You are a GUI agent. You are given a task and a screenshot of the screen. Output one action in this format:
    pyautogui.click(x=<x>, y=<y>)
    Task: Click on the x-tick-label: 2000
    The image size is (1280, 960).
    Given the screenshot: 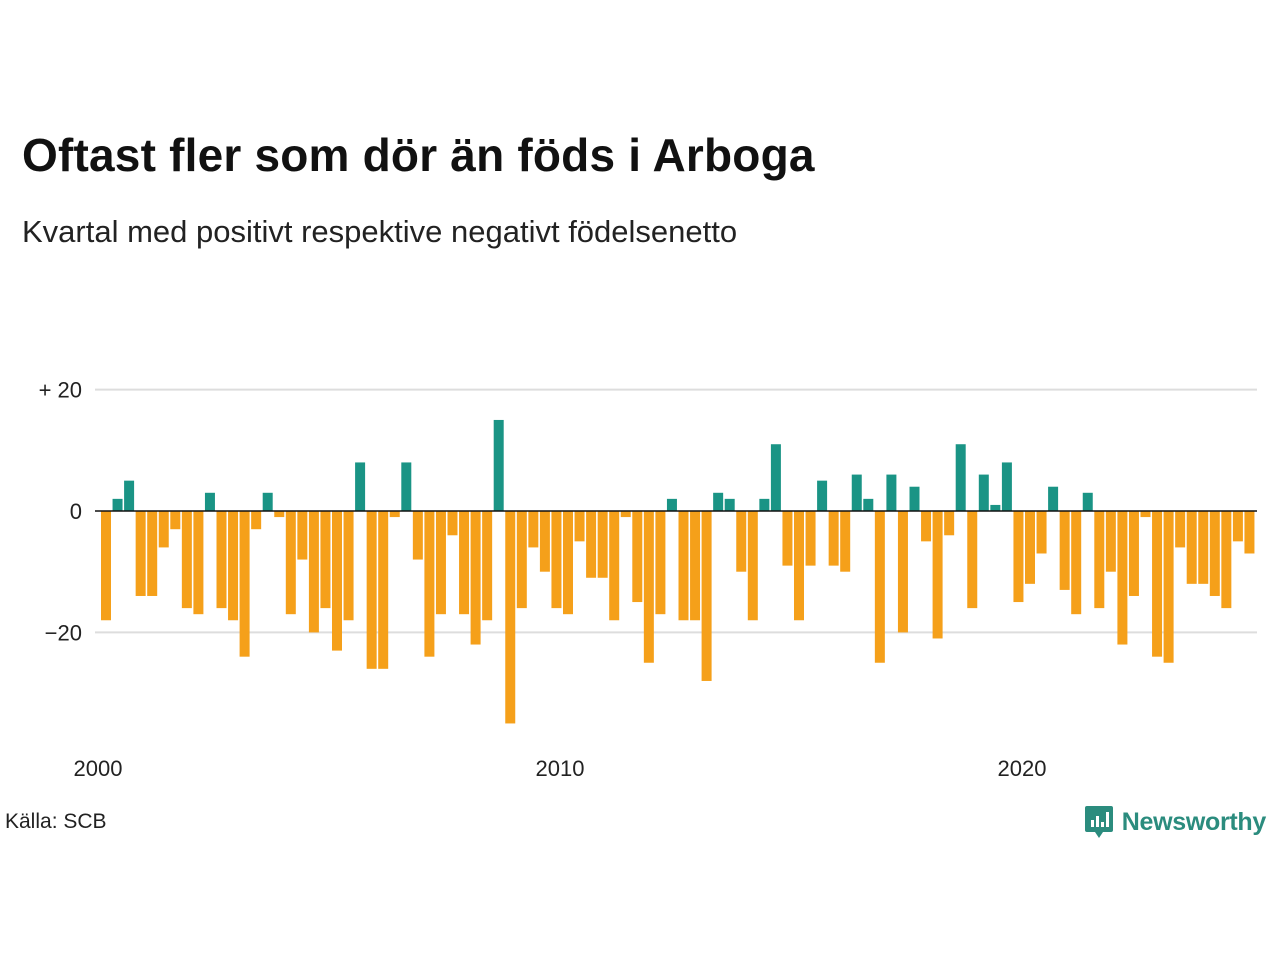 What is the action you would take?
    pyautogui.click(x=98, y=768)
    